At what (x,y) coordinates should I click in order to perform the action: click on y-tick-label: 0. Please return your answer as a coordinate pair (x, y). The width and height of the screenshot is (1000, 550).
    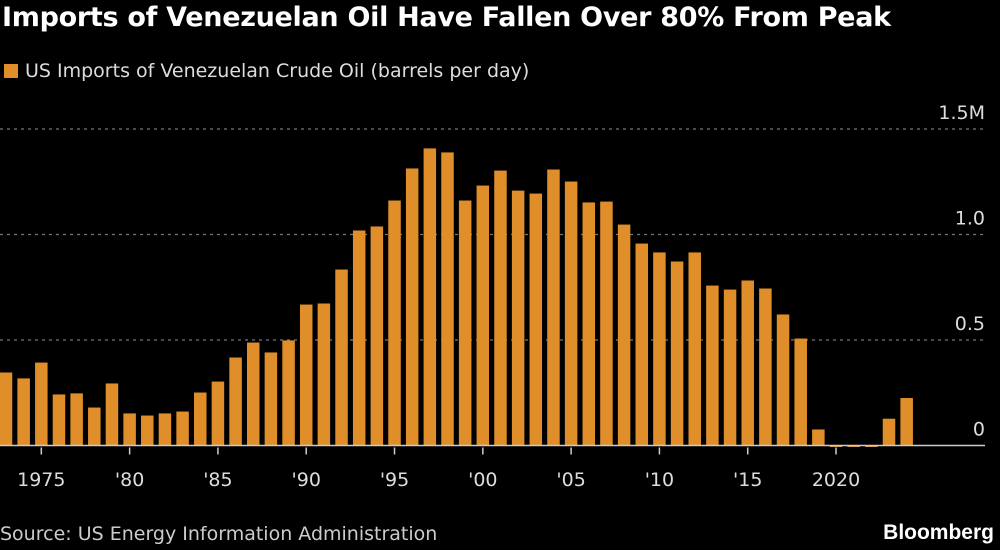
    Looking at the image, I should click on (979, 430).